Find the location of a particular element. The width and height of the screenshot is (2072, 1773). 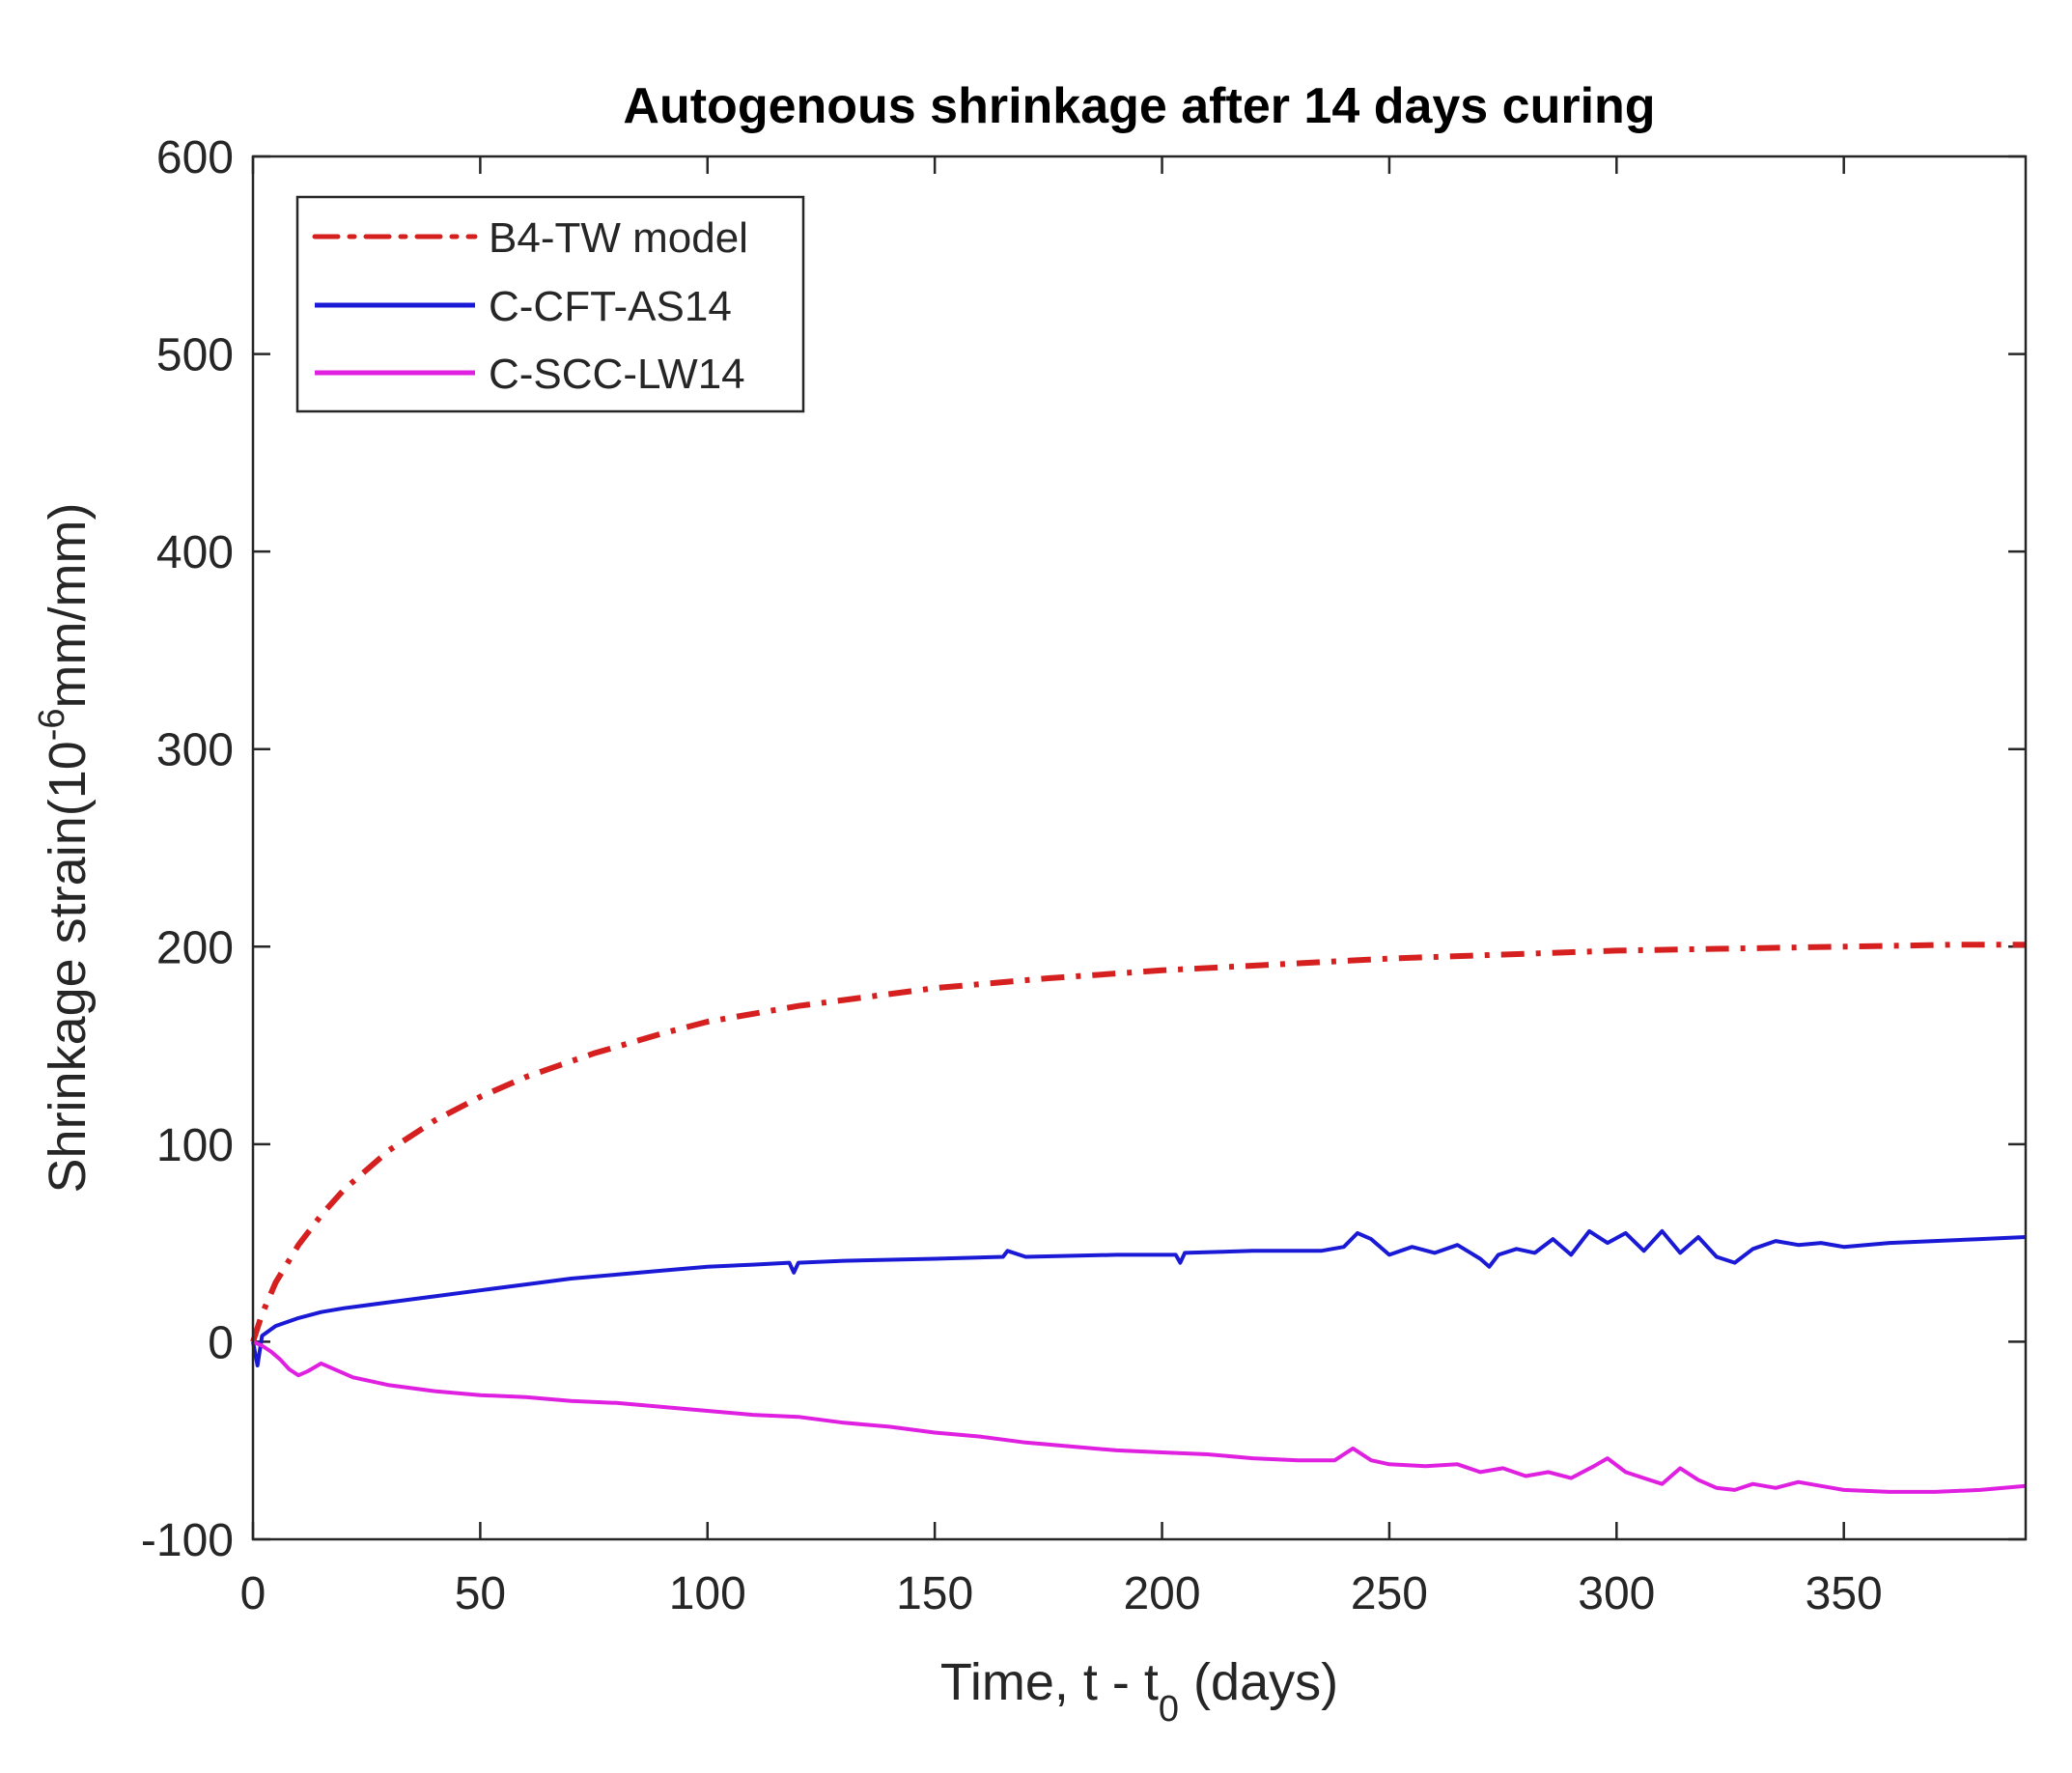

legend: B4-TW model C-CFT-AS14 C-SCC-LW14 is located at coordinates (550, 304).